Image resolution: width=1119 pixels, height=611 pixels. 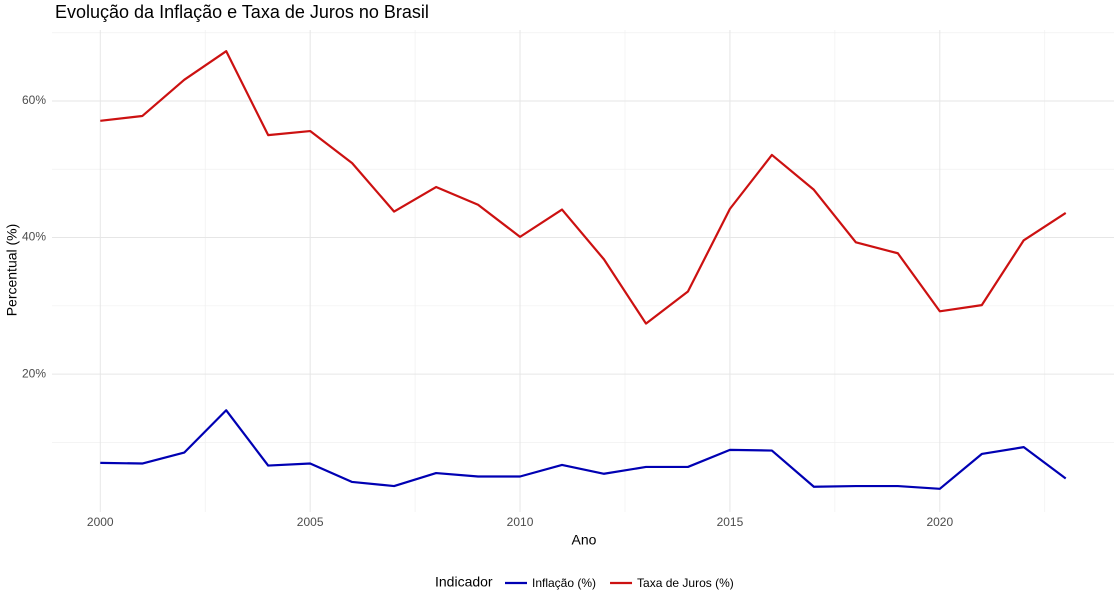 What do you see at coordinates (730, 522) in the screenshot?
I see `x-tick-label: 2015` at bounding box center [730, 522].